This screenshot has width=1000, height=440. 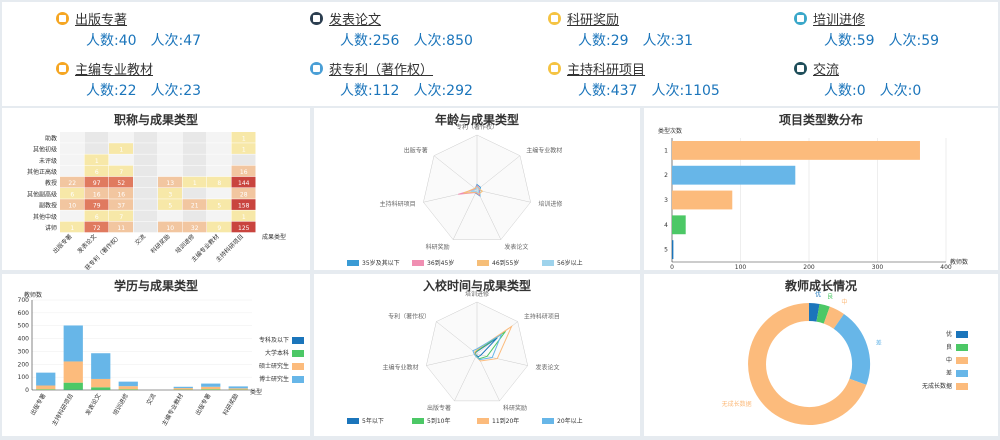 I want to click on donut-legend-label: 良, so click(x=949, y=347).